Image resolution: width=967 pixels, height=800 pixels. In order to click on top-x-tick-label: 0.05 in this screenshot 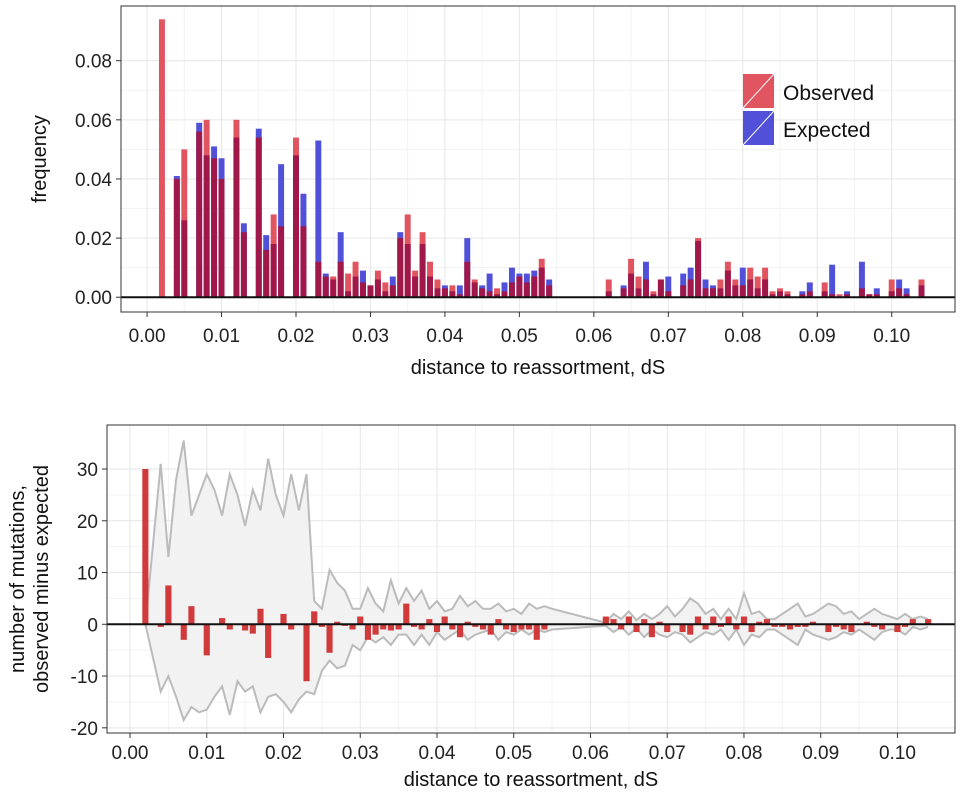, I will do `click(519, 336)`.